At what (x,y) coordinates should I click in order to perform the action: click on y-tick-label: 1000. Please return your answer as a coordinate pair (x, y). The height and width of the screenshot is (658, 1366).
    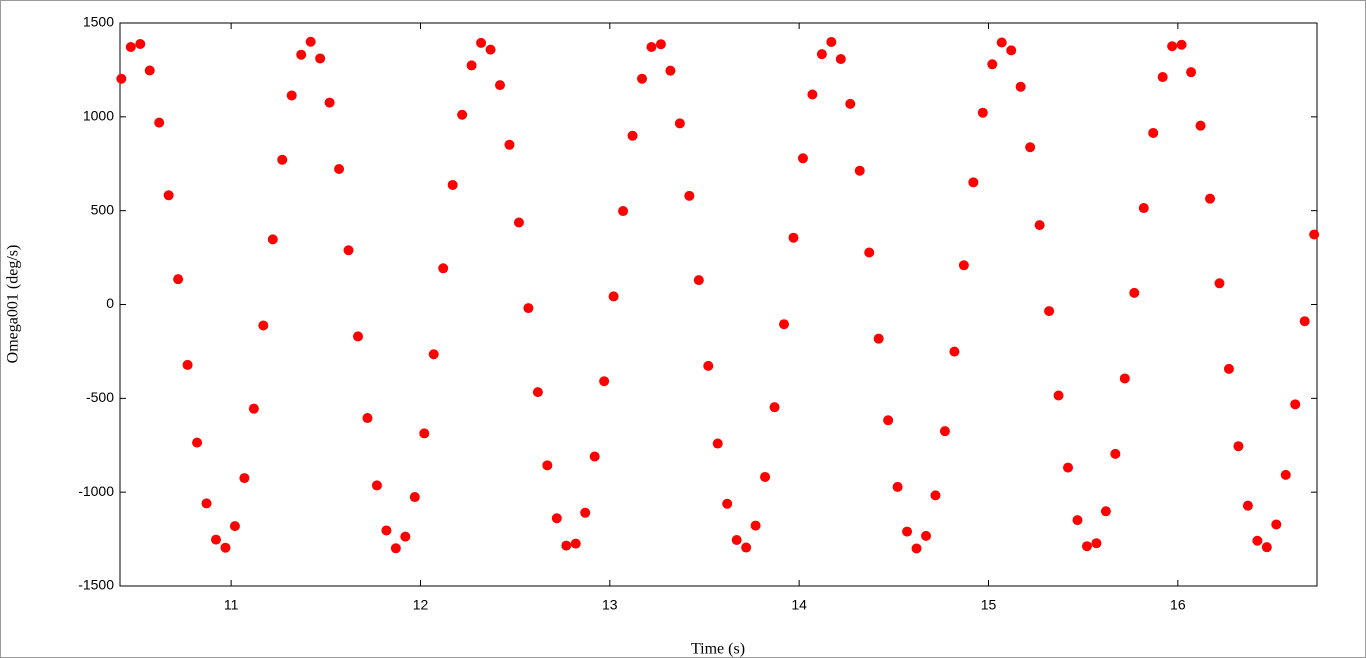
    Looking at the image, I should click on (98, 116).